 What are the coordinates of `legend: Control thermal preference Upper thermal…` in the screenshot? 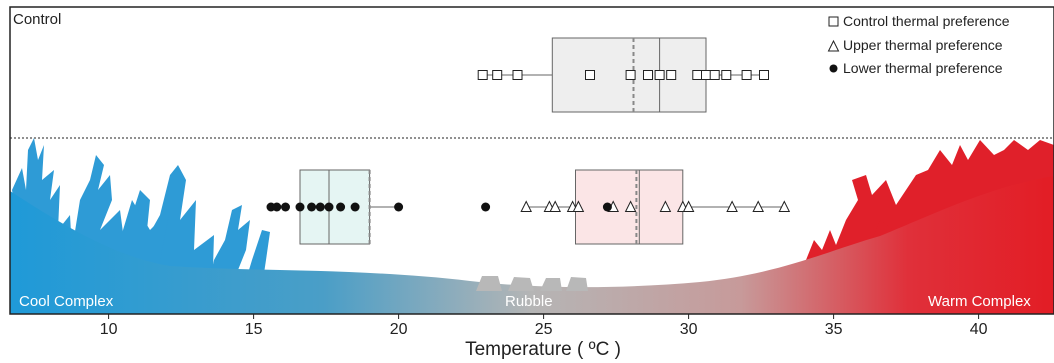 It's located at (919, 44).